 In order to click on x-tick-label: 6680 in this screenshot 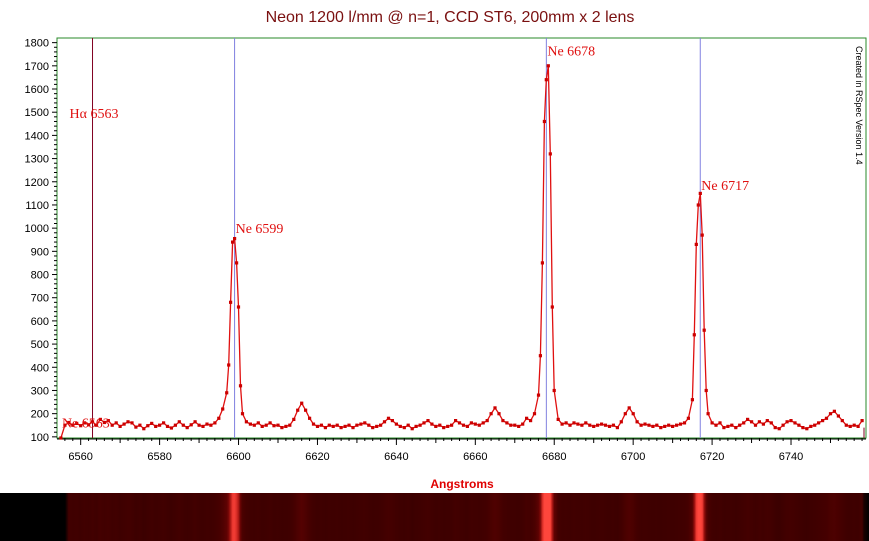, I will do `click(554, 457)`.